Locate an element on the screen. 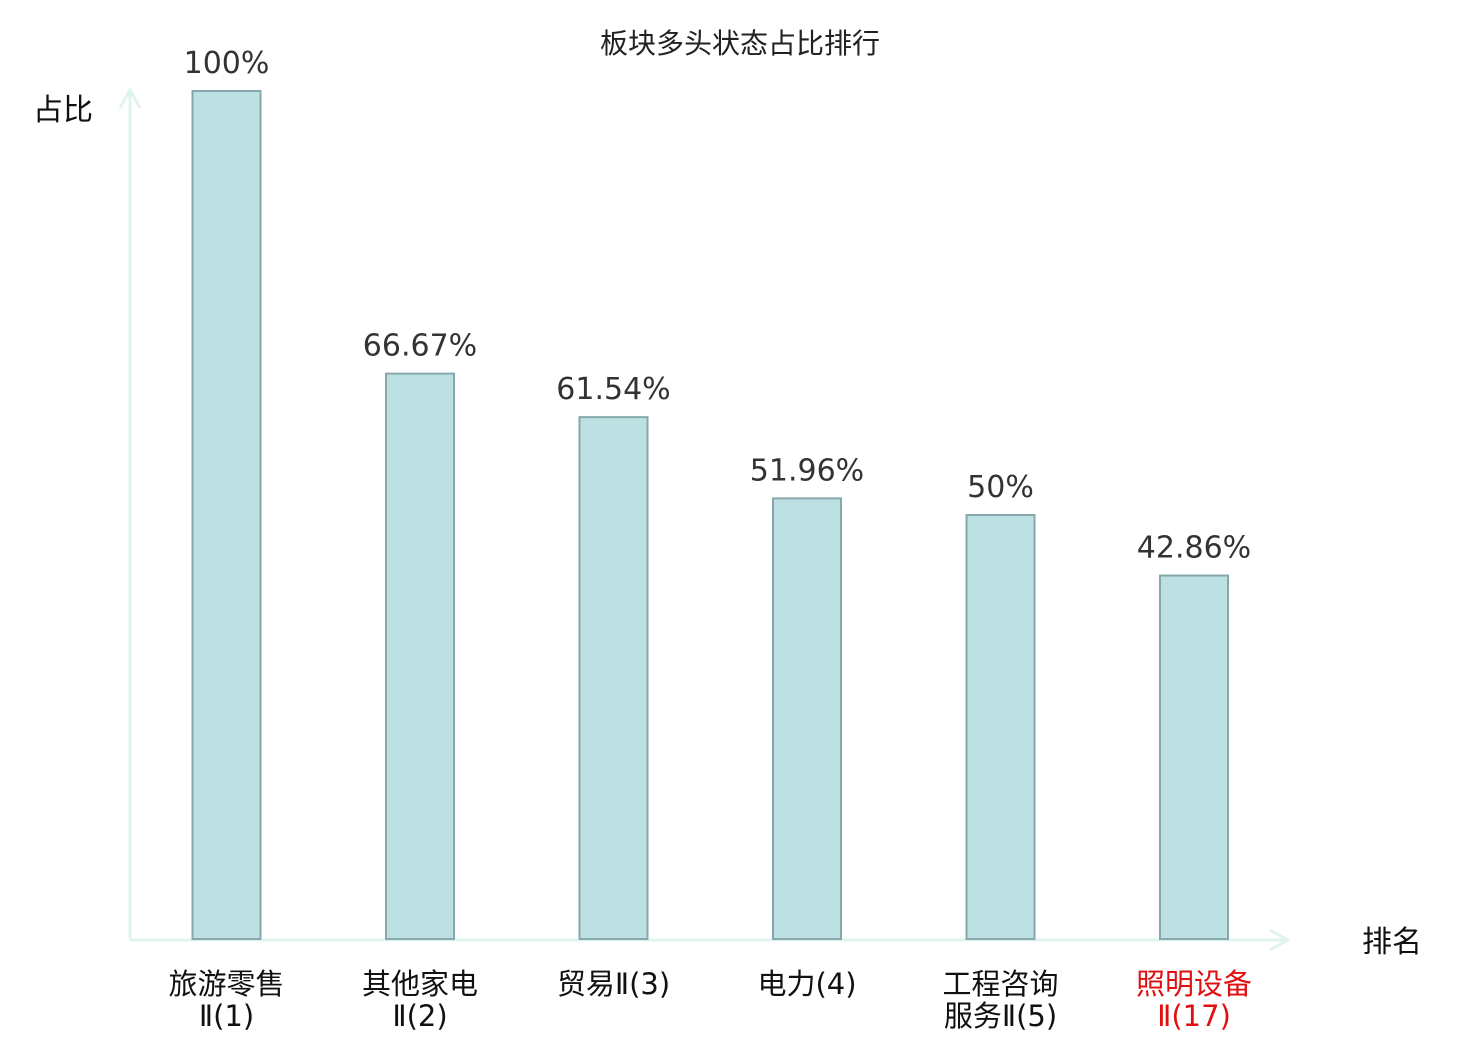 Image resolution: width=1480 pixels, height=1040 pixels. x-tick-label-2-line-2: Ⅱ(2) is located at coordinates (419, 1016).